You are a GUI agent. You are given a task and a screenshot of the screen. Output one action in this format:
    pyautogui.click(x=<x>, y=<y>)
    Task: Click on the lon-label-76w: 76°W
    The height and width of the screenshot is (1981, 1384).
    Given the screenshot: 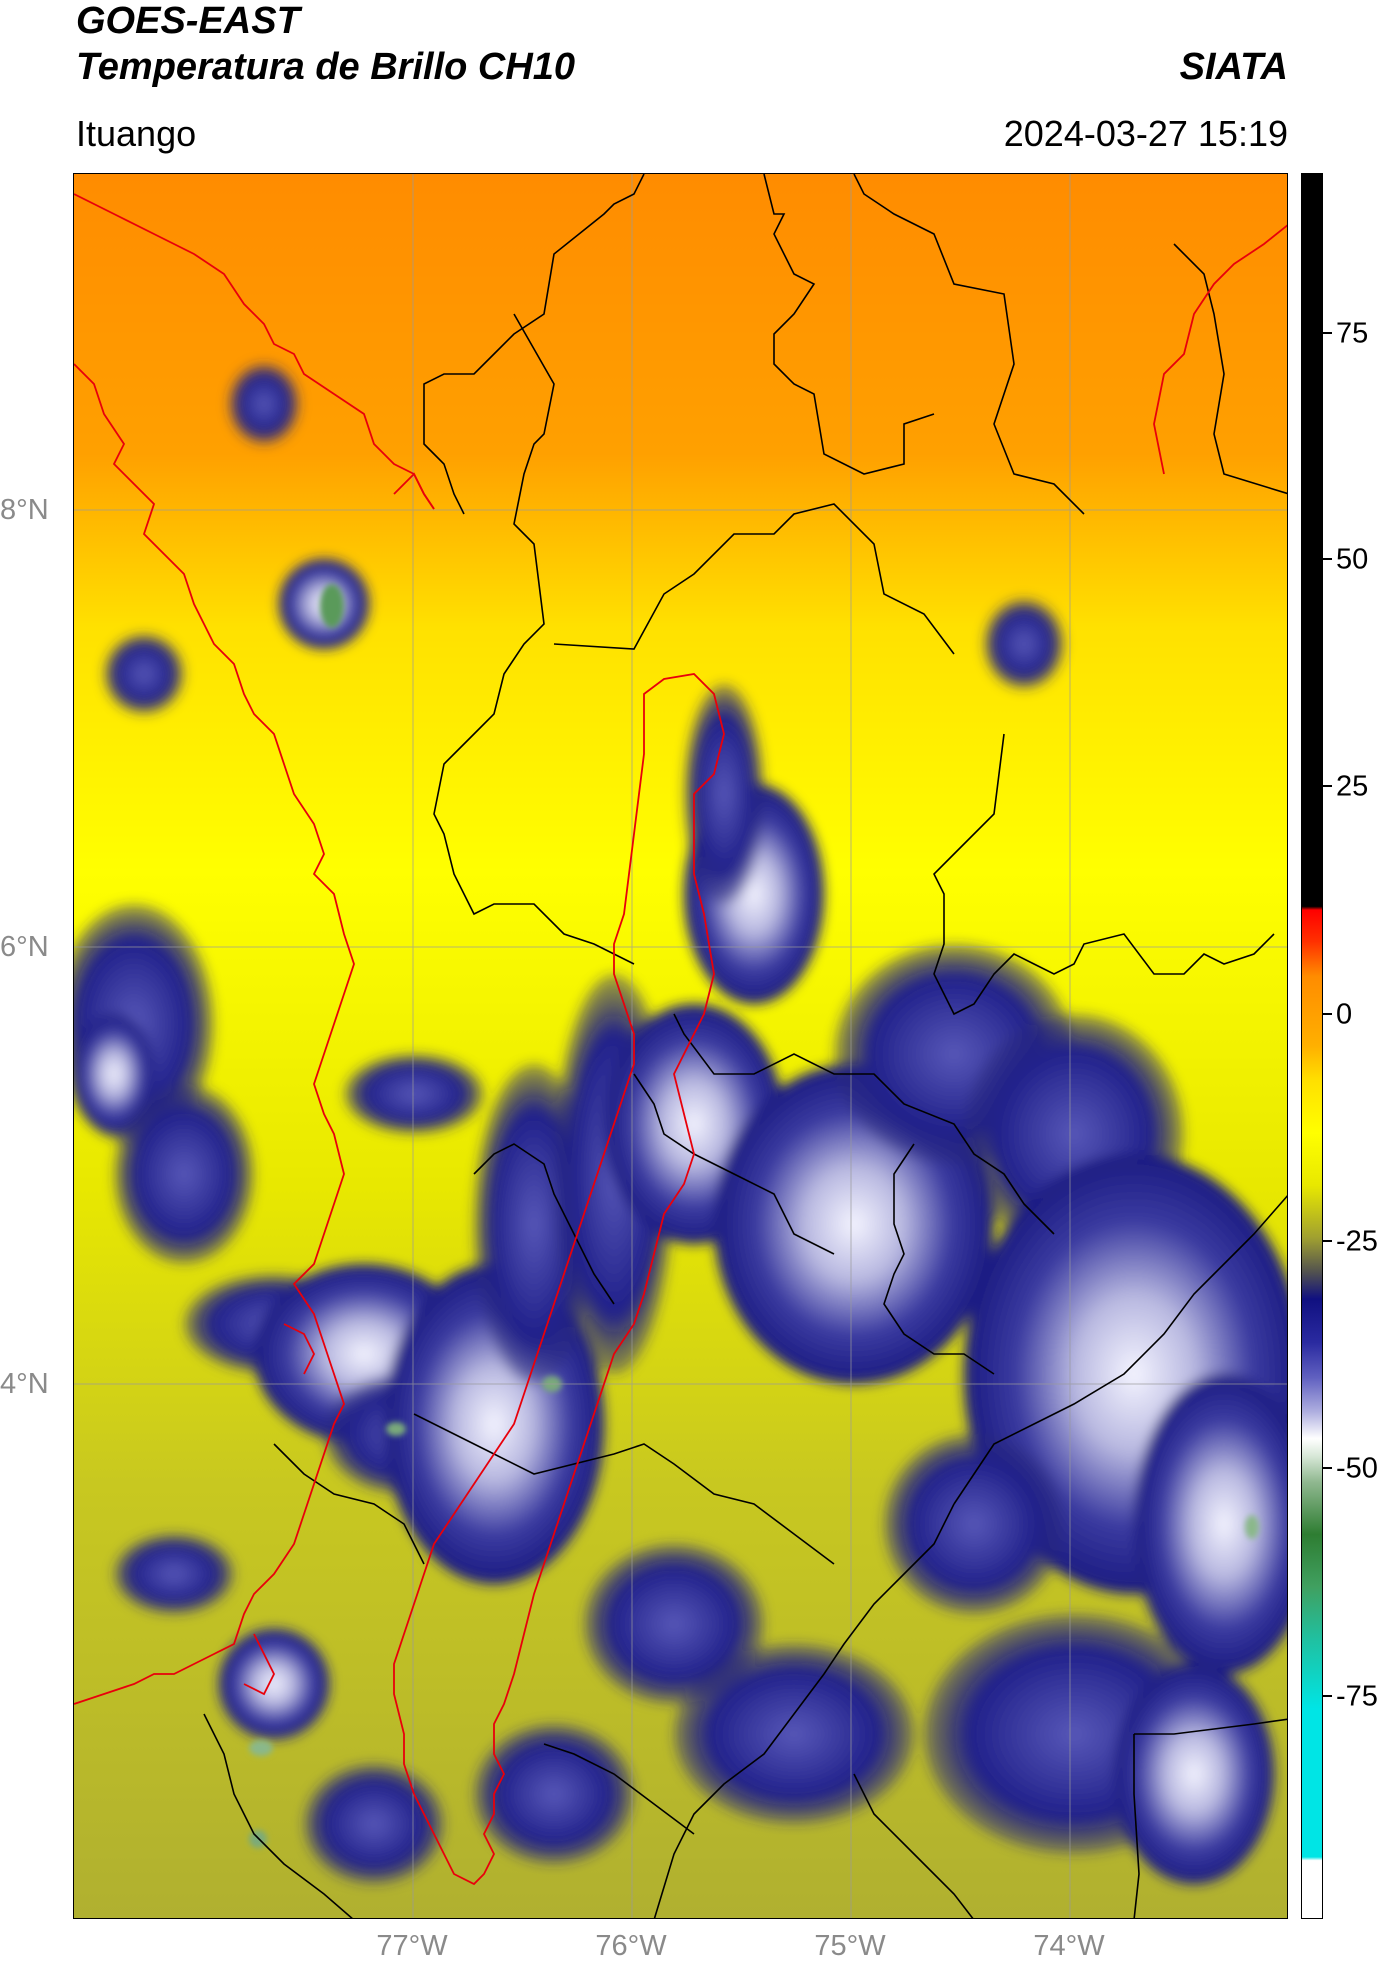 What is the action you would take?
    pyautogui.click(x=631, y=1946)
    